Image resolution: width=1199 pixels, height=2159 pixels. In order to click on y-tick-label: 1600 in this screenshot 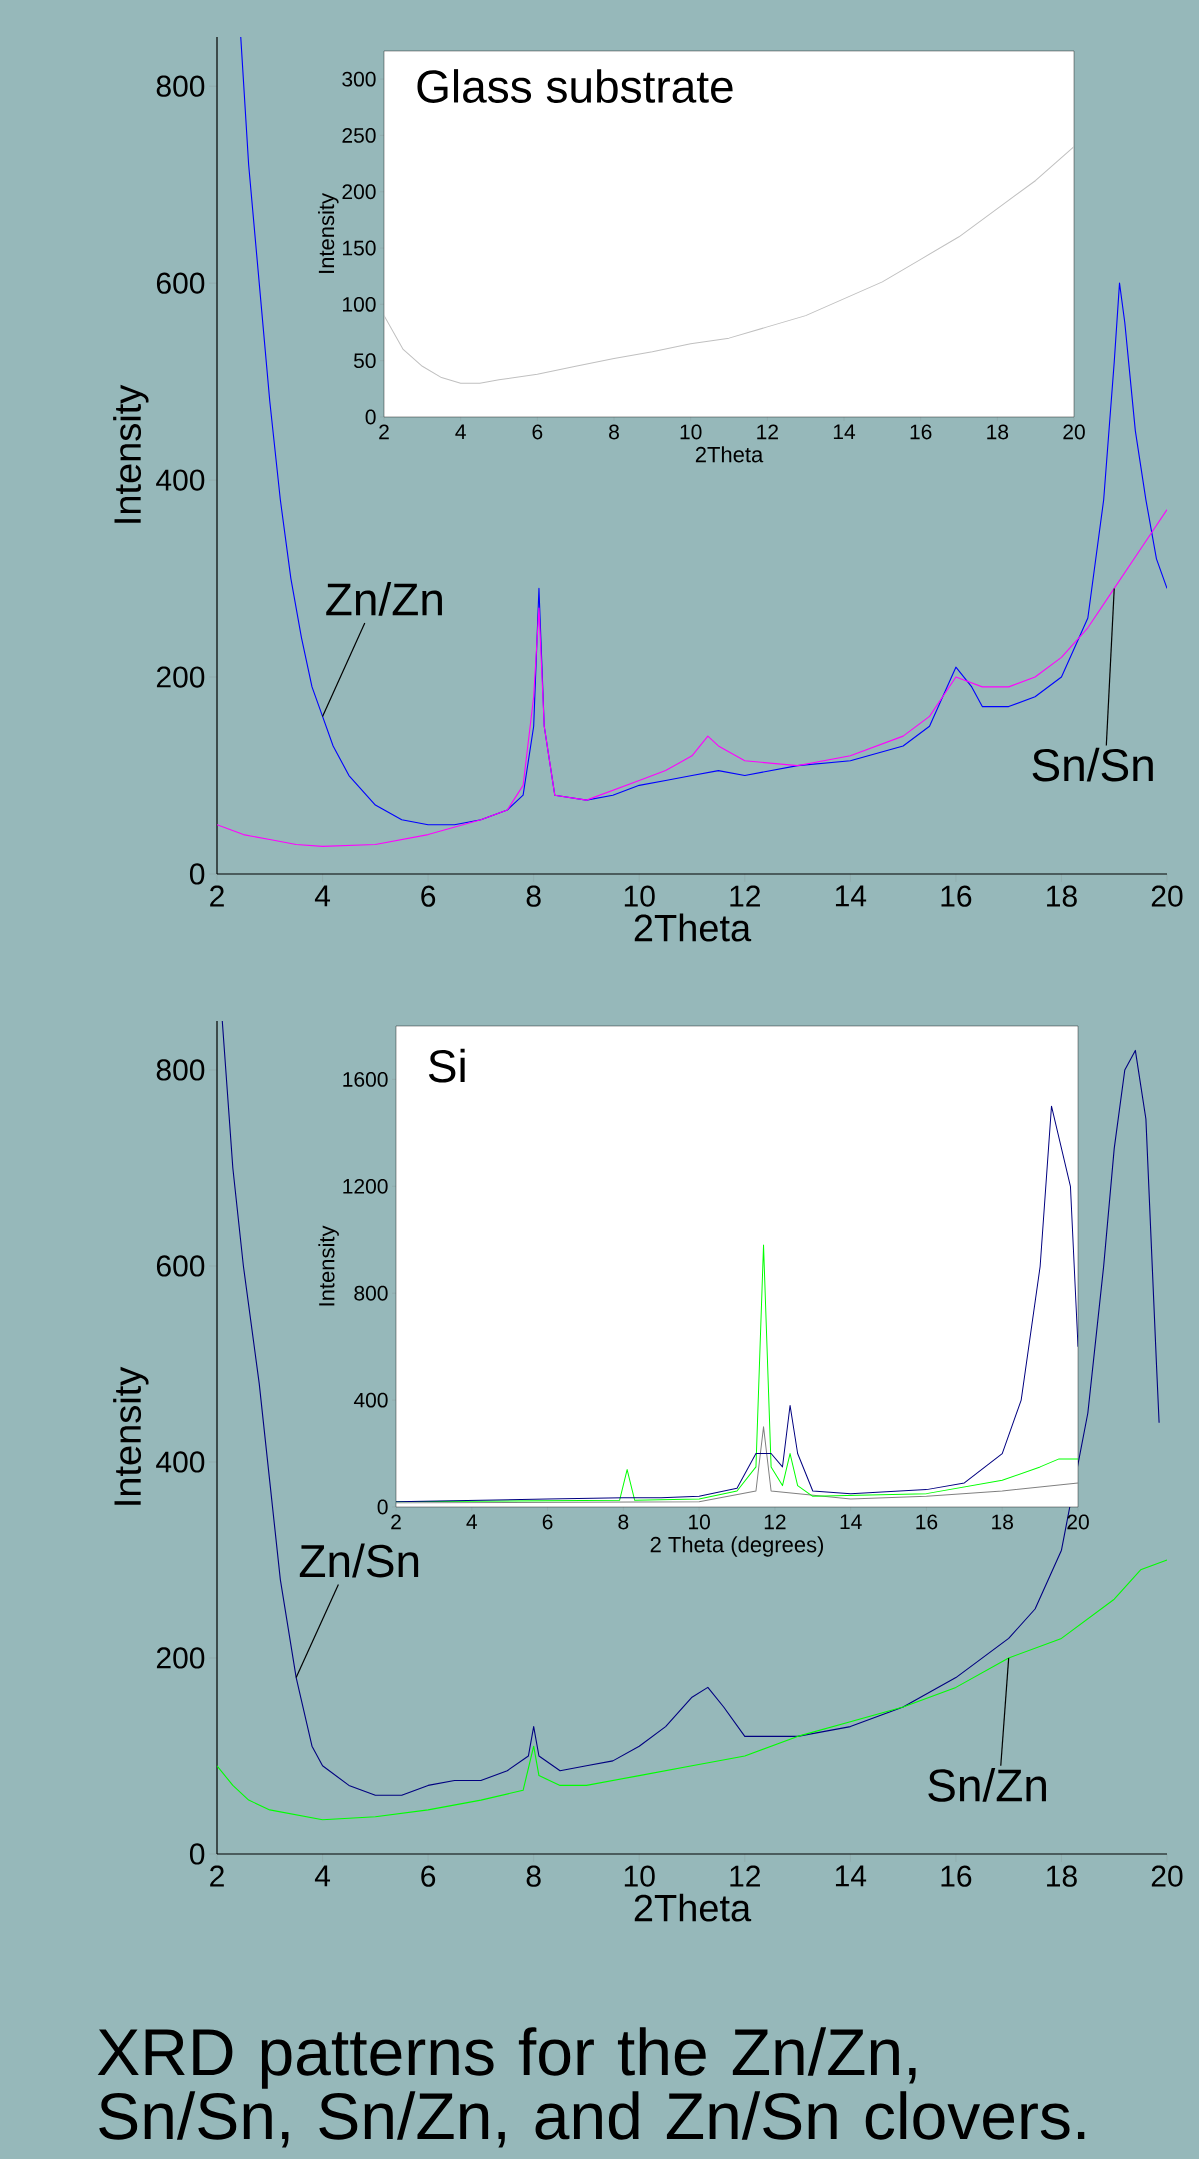, I will do `click(365, 1079)`.